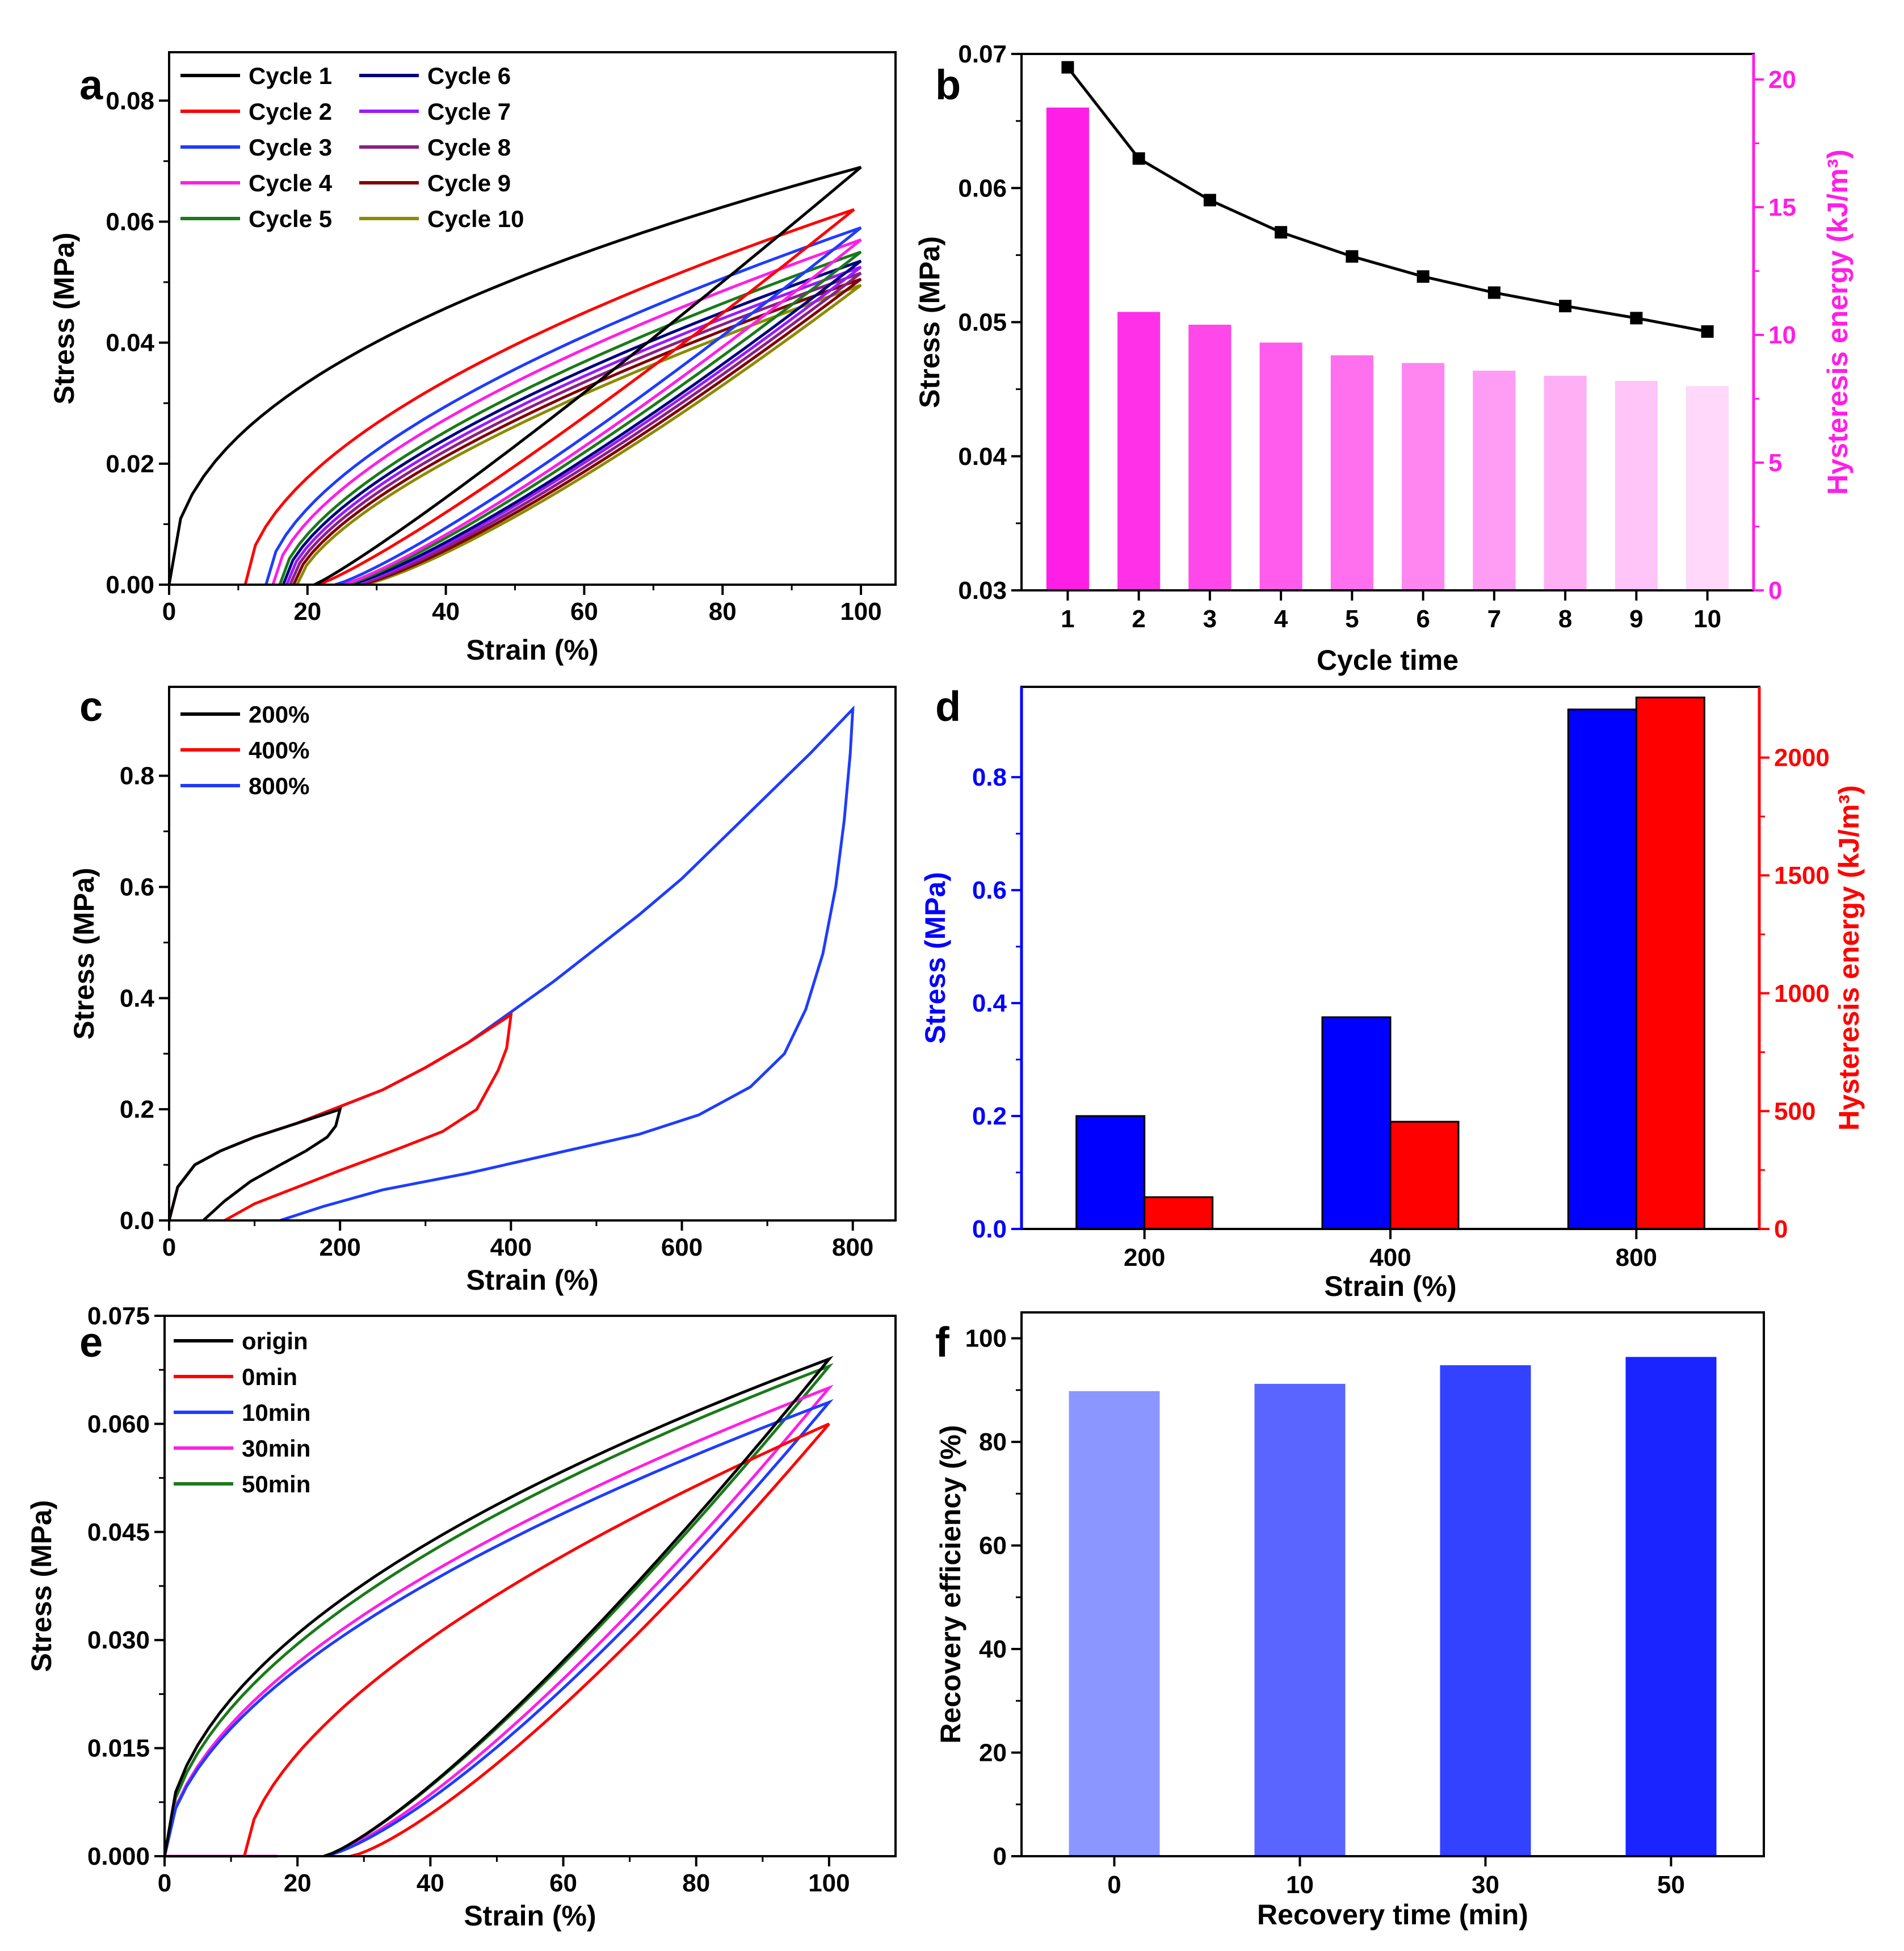  What do you see at coordinates (1802, 876) in the screenshot?
I see `y2-tick-label: 1500` at bounding box center [1802, 876].